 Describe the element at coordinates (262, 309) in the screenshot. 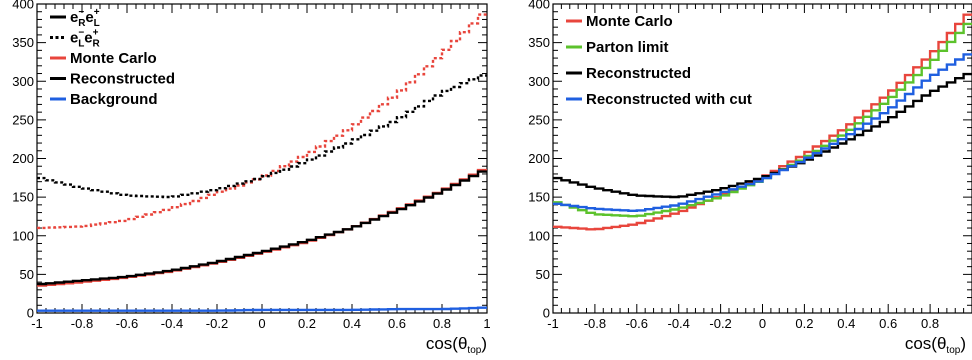

I see `series-background` at that location.